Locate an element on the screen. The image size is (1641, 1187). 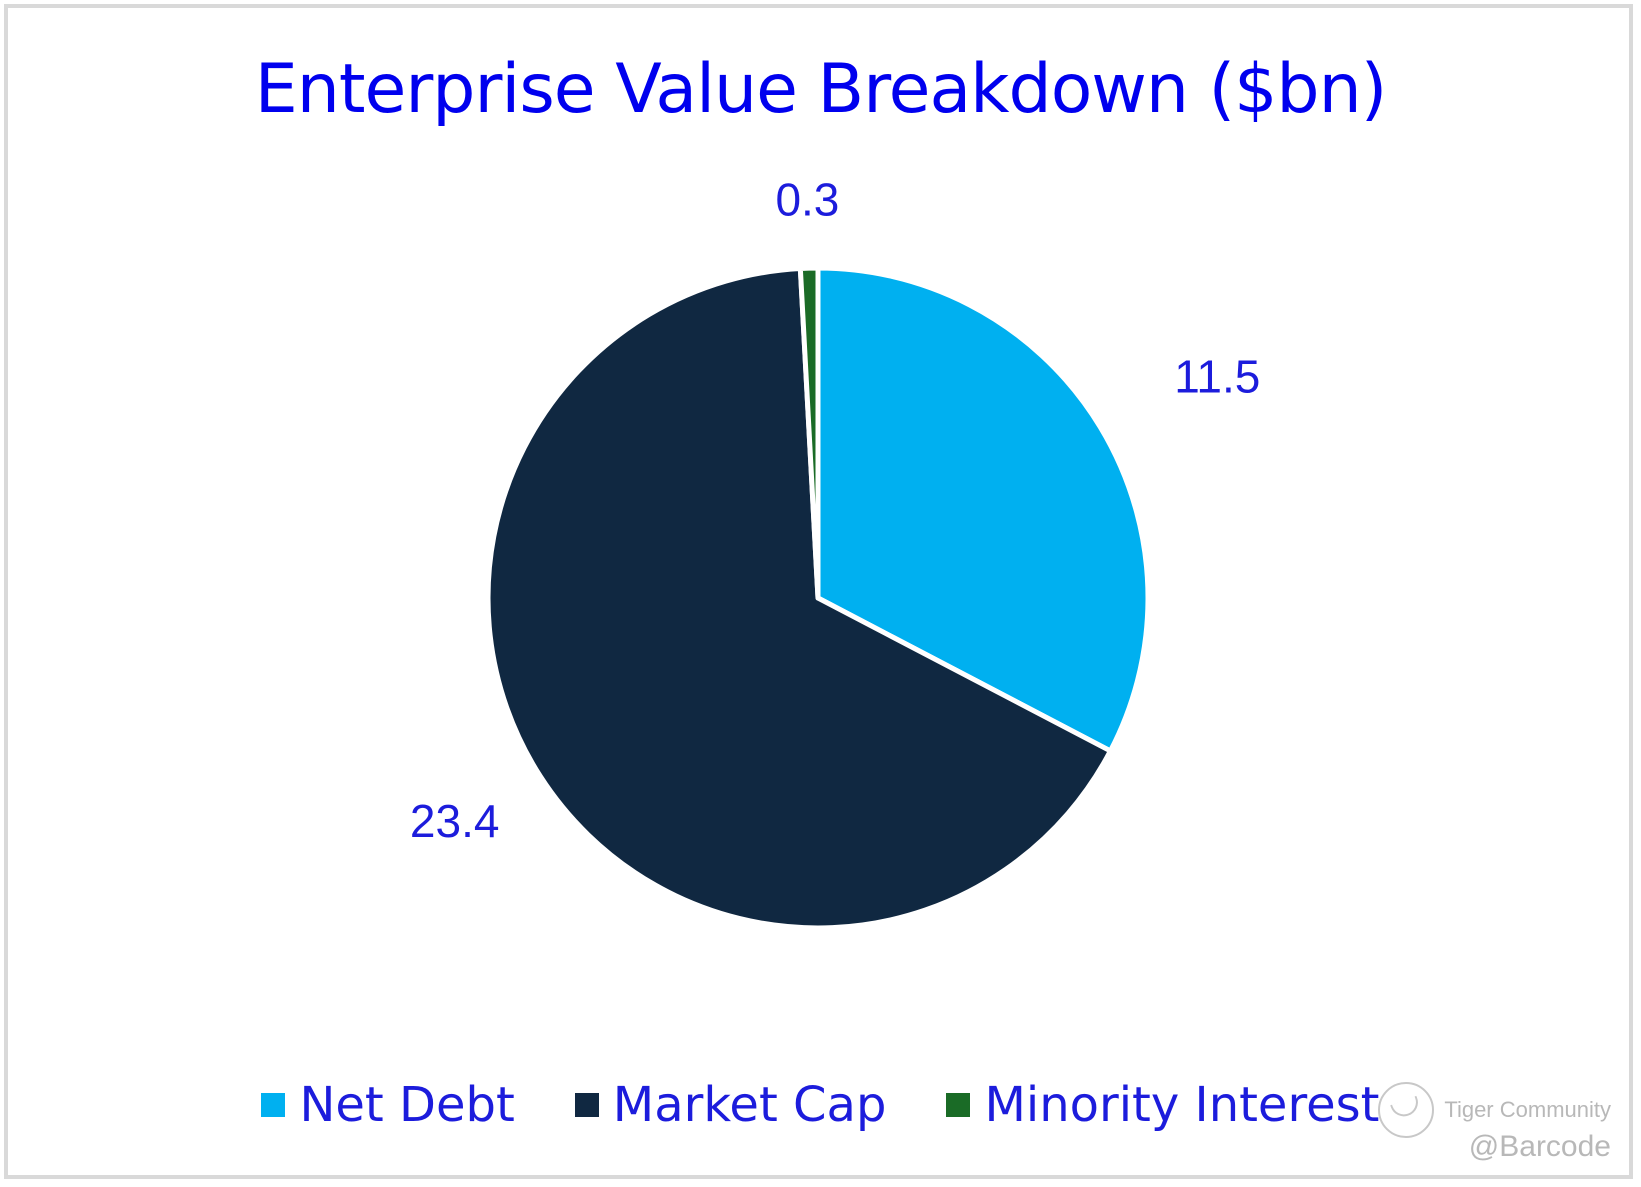
legend-swatch-market-cap is located at coordinates (586, 1105).